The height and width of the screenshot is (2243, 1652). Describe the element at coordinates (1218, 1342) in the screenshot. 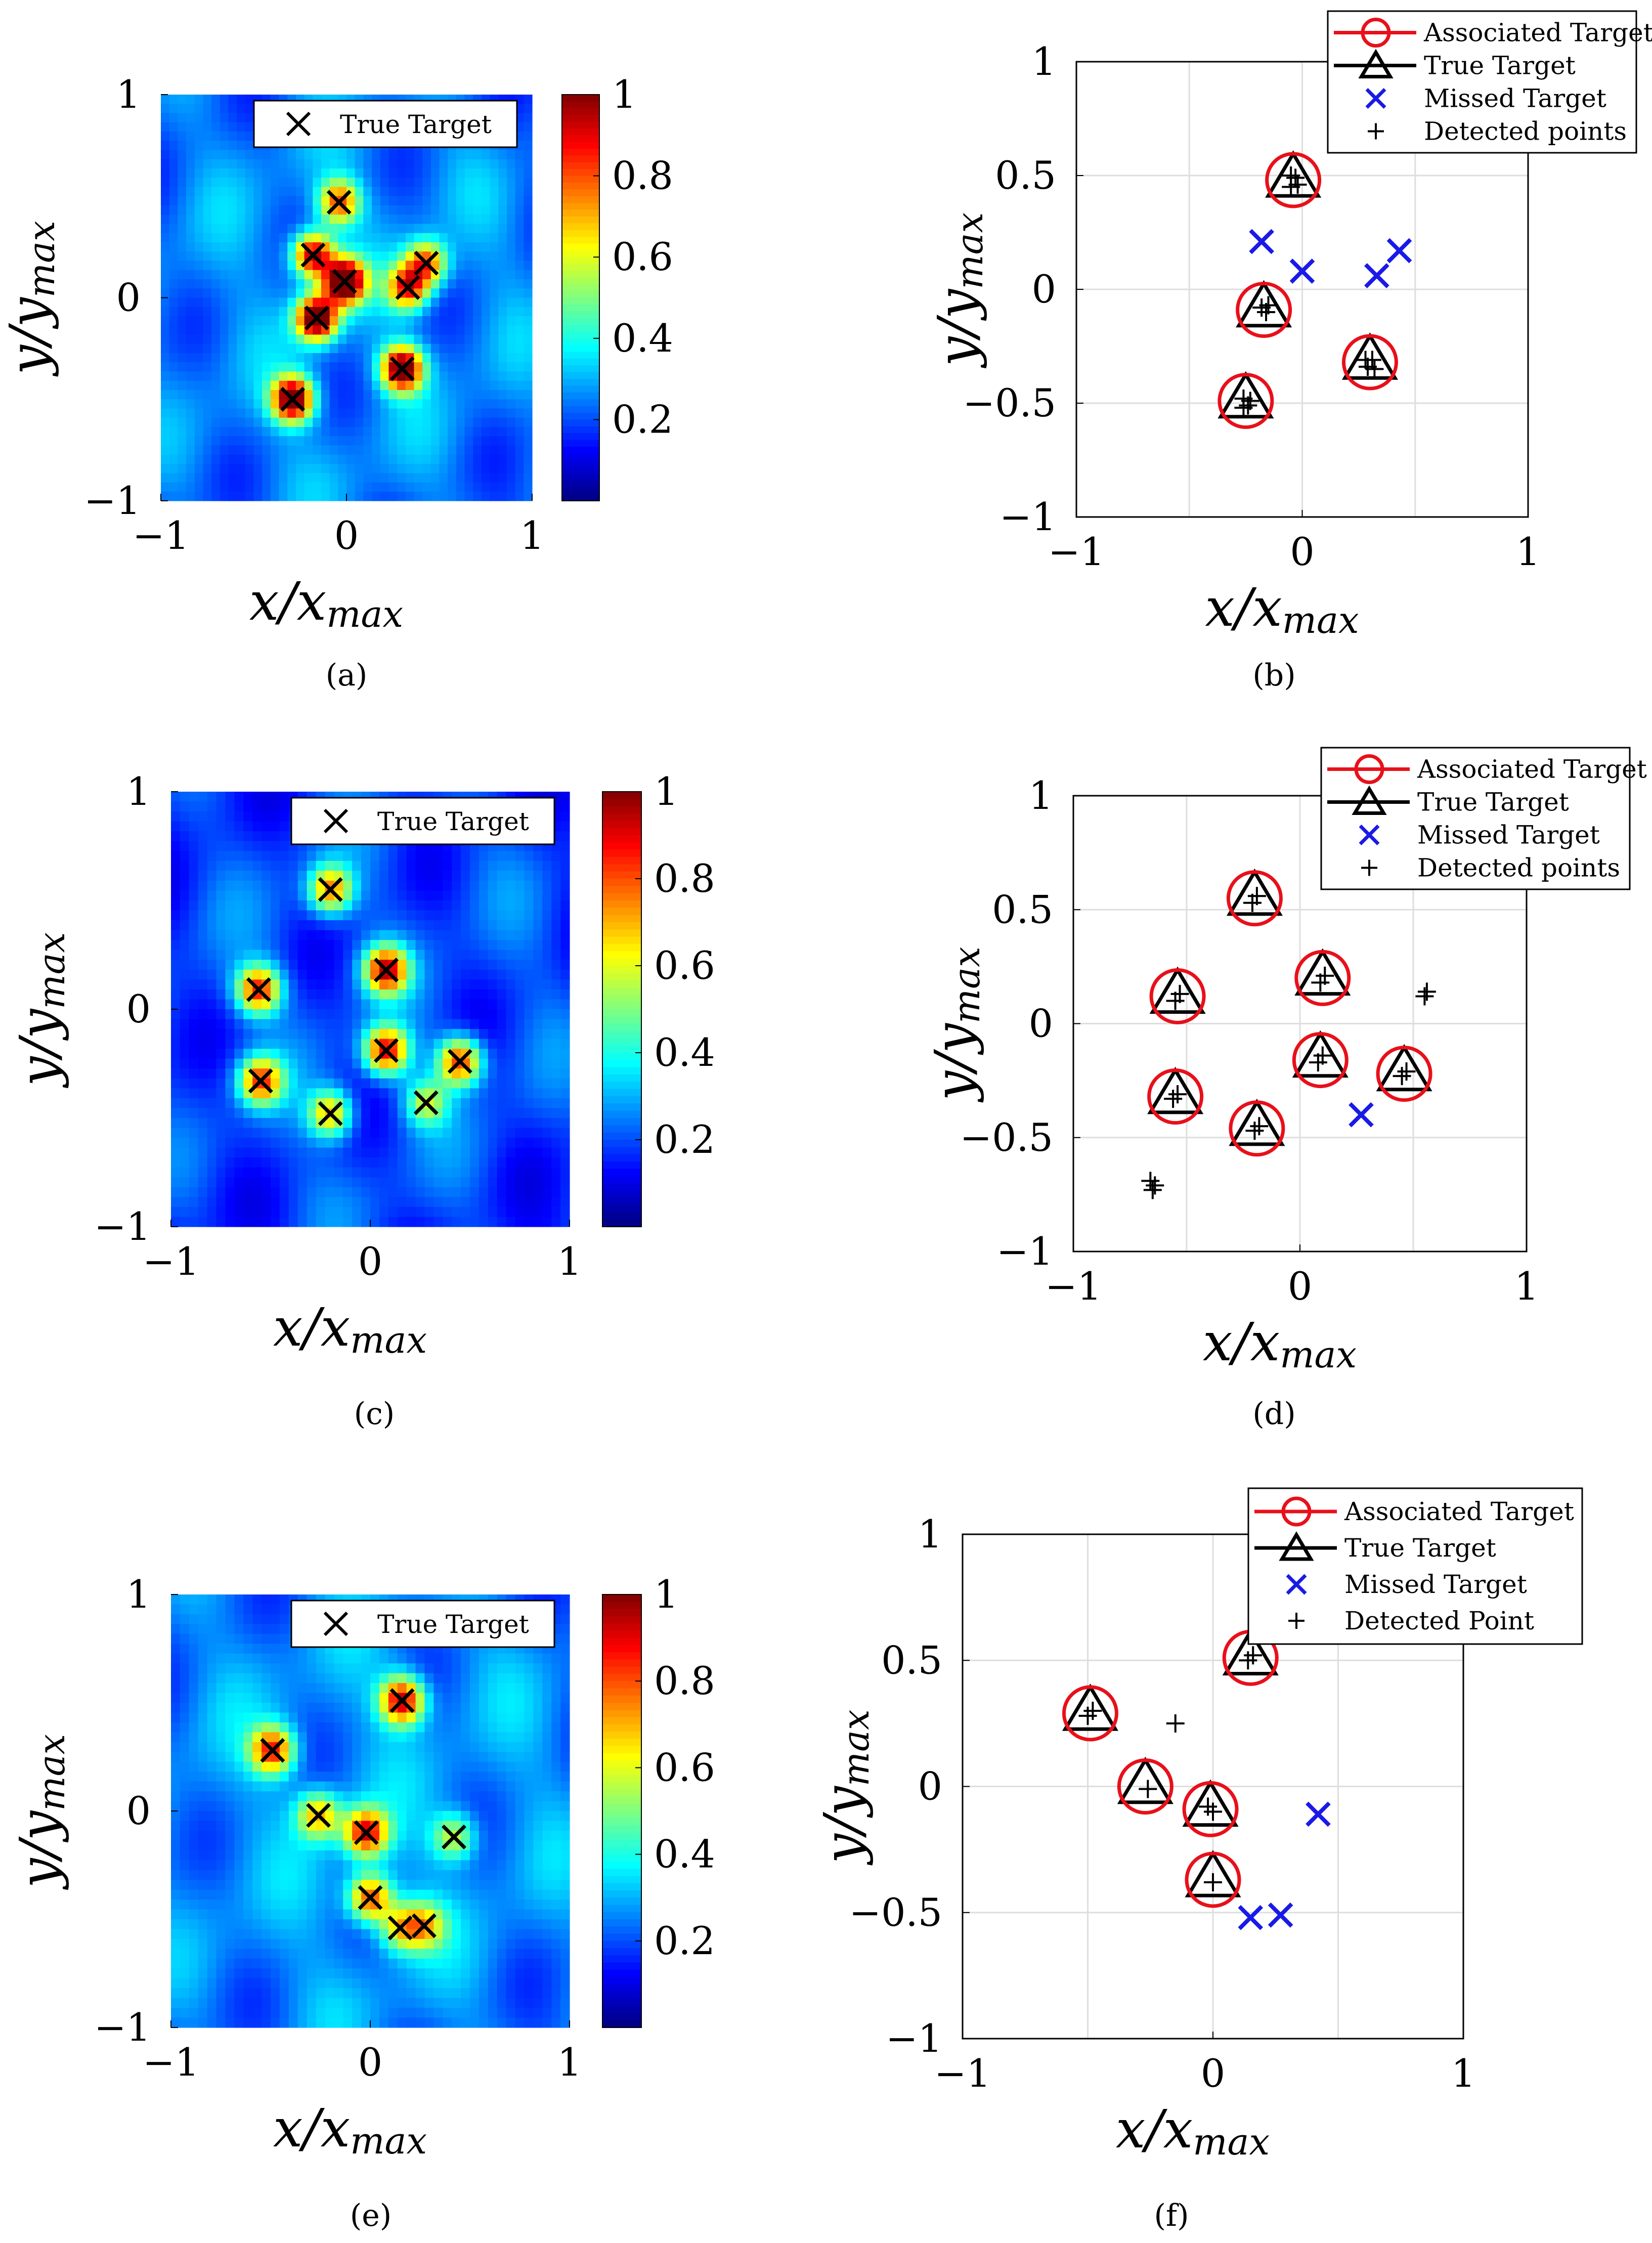

I see `x-axis-var: x` at that location.